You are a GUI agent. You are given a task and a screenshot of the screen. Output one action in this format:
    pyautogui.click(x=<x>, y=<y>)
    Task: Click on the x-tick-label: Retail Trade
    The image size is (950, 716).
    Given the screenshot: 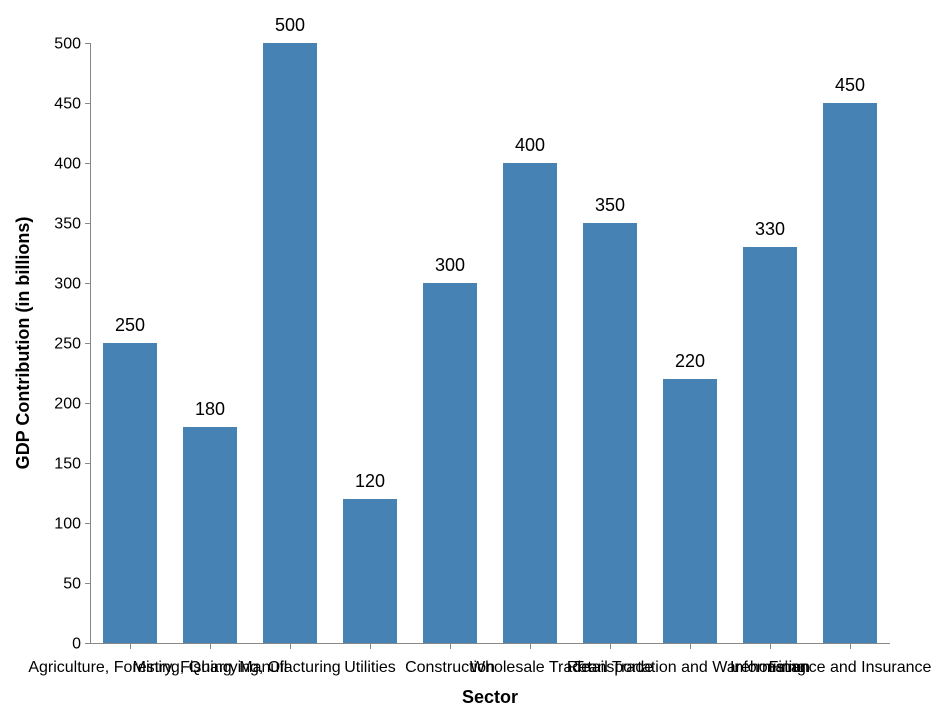 What is the action you would take?
    pyautogui.click(x=610, y=667)
    